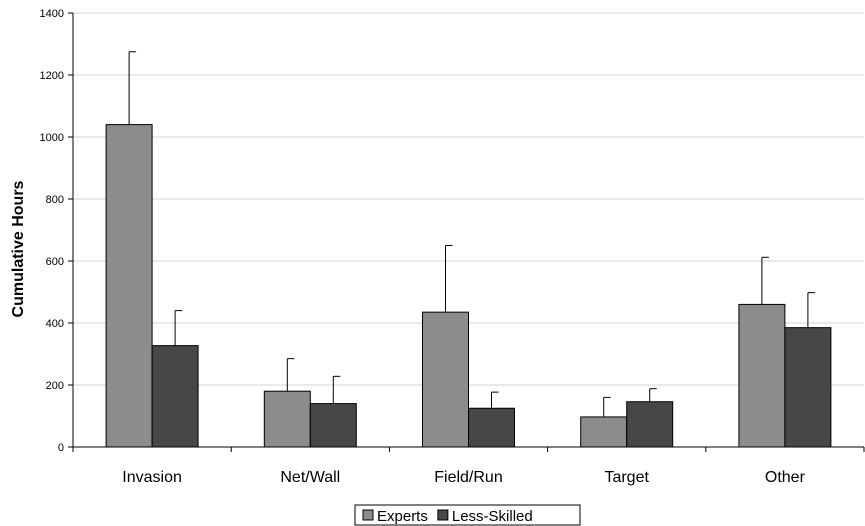 The height and width of the screenshot is (526, 865). Describe the element at coordinates (55, 262) in the screenshot. I see `y-tick-label: 600` at that location.